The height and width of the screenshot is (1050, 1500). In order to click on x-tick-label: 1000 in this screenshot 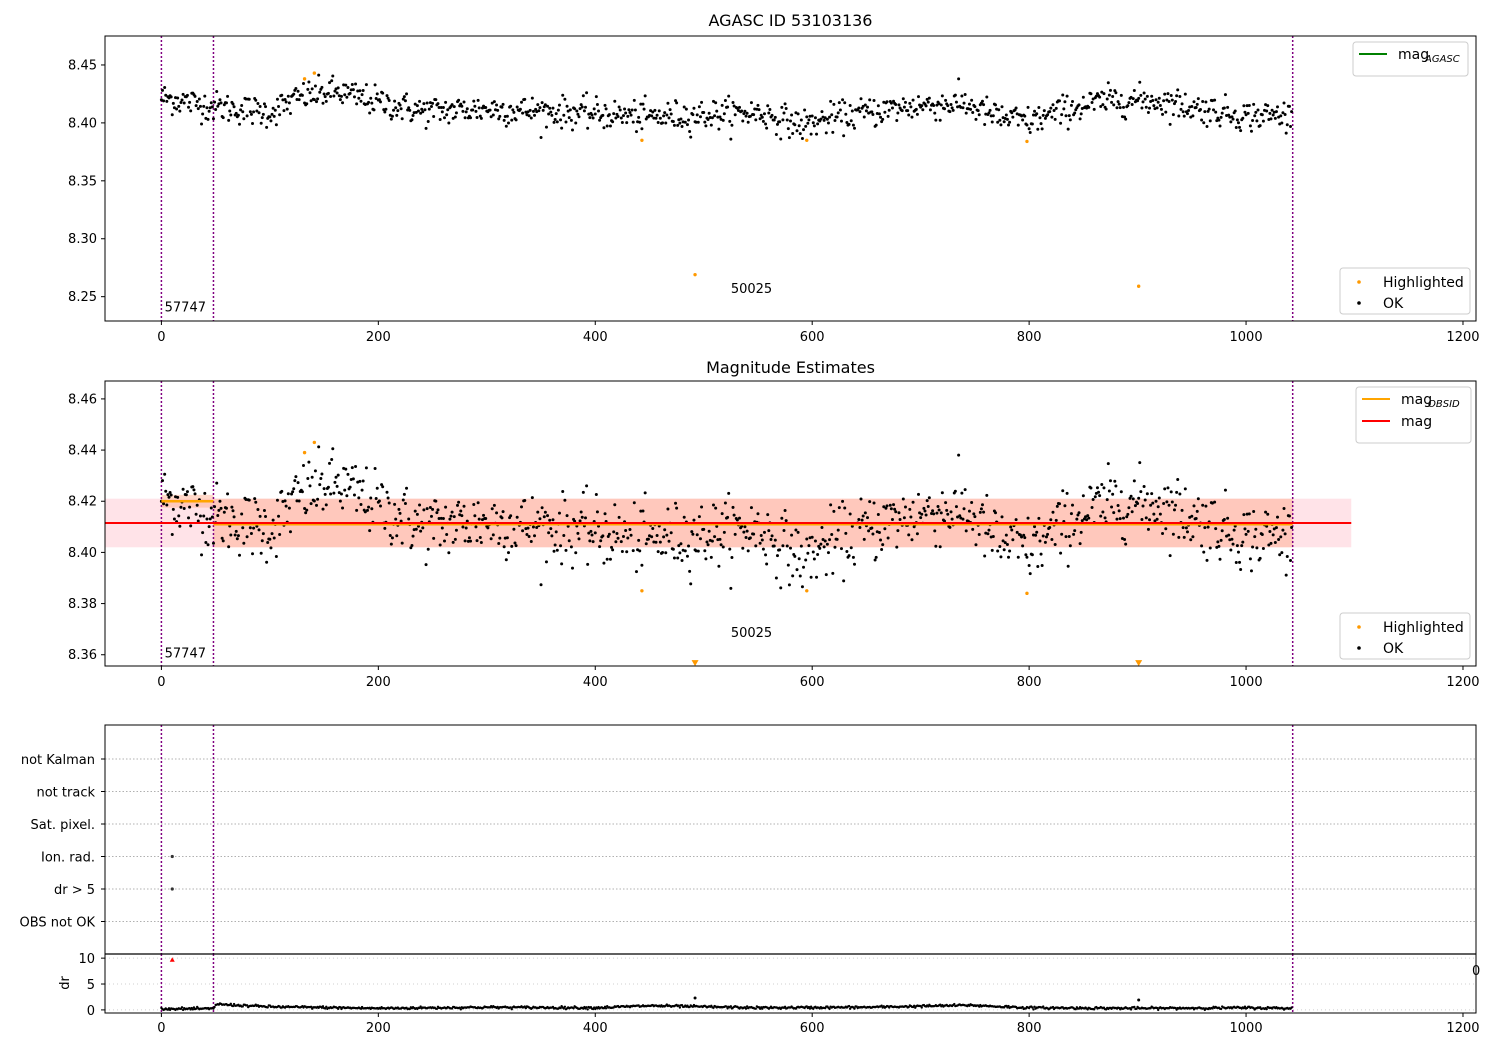, I will do `click(1246, 337)`.